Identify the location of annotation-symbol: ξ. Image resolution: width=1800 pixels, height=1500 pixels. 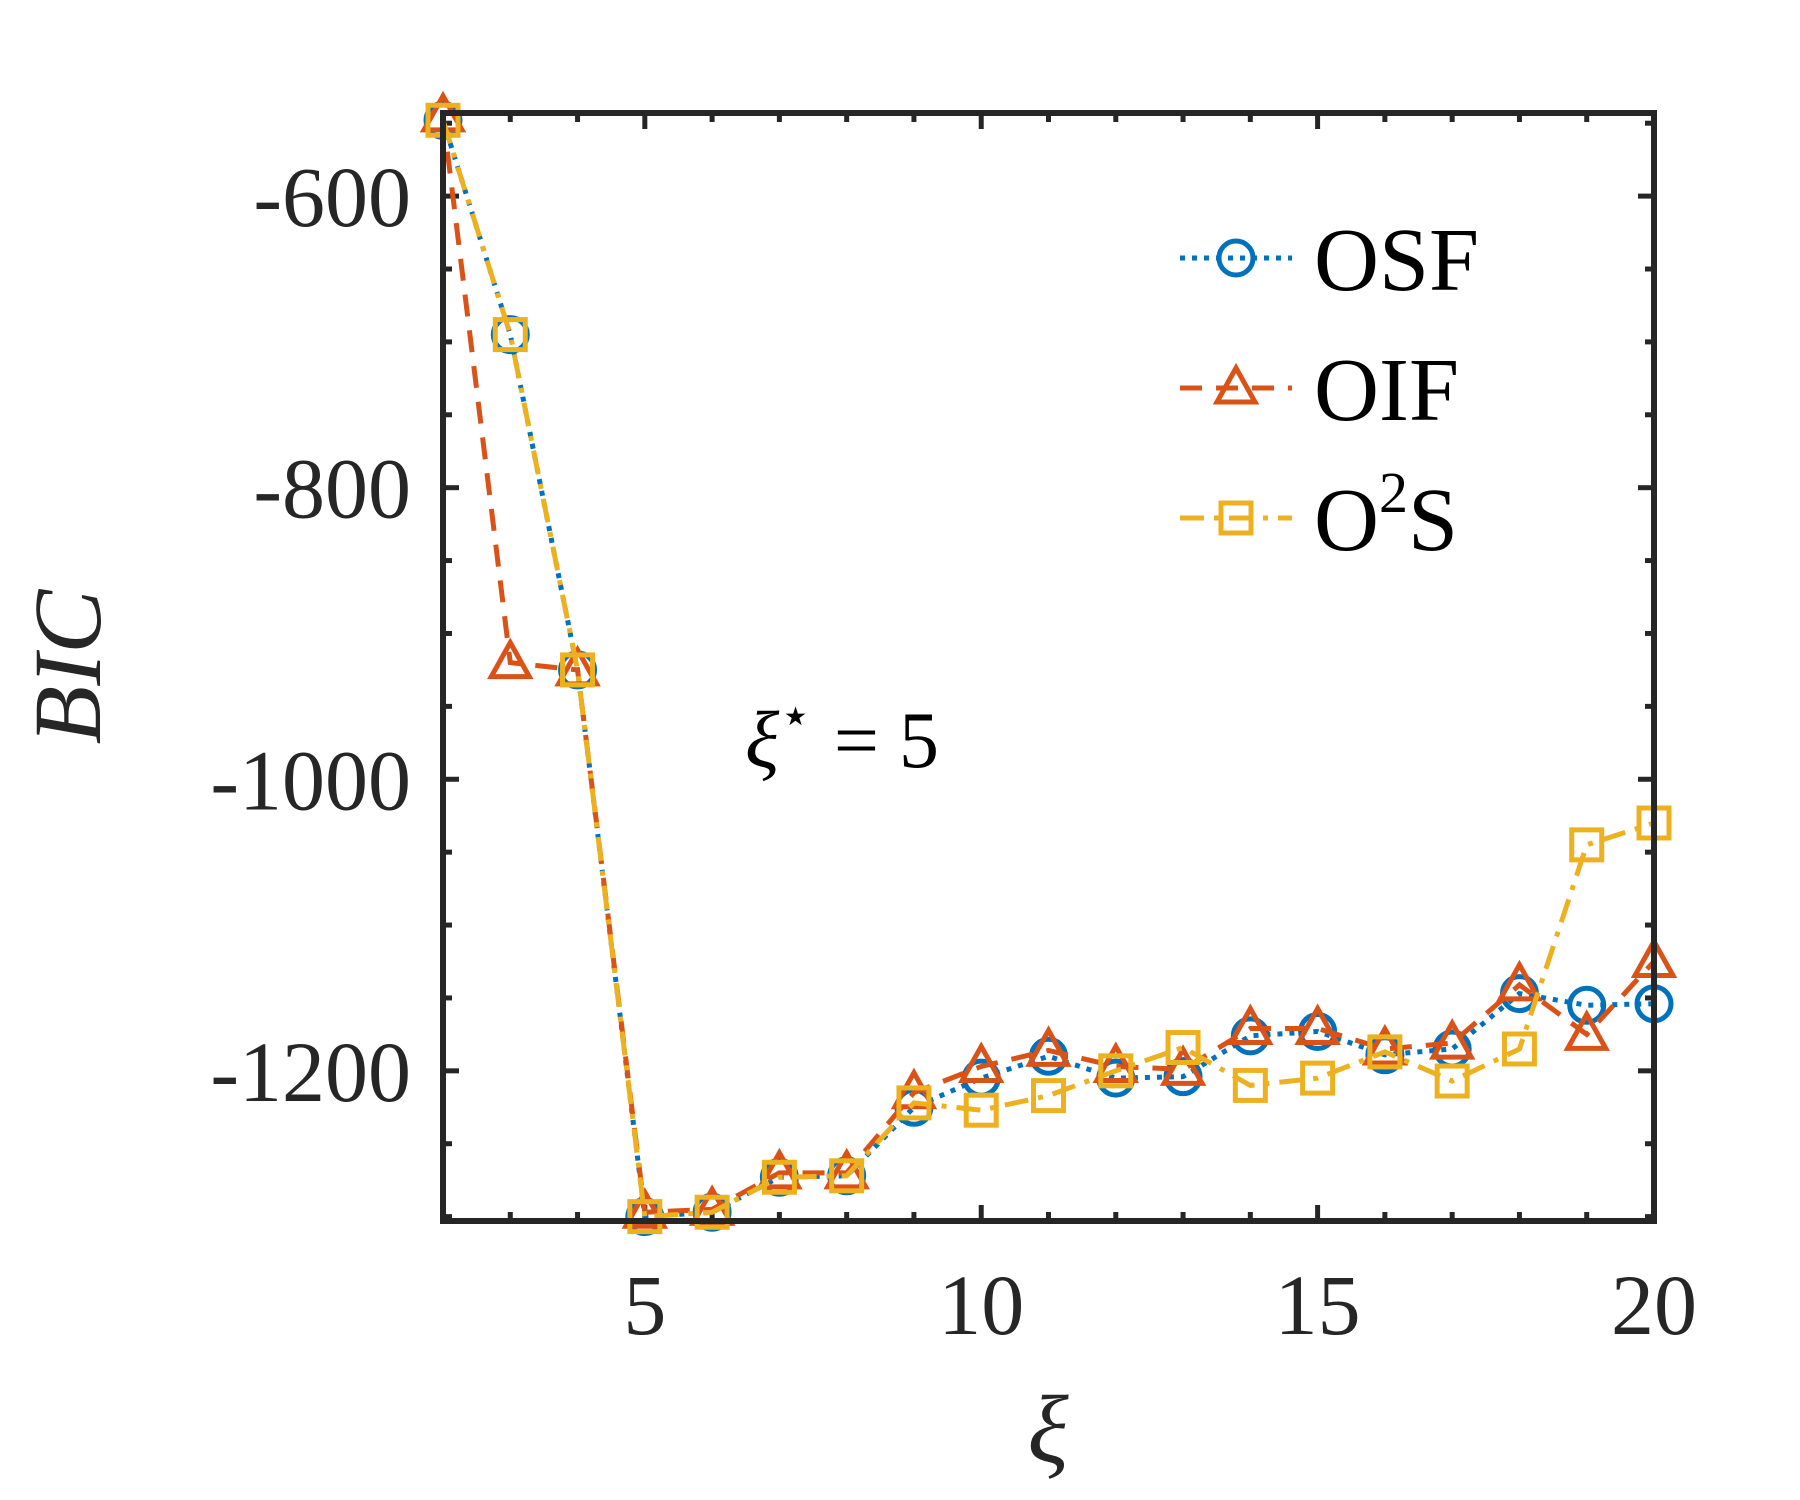
(762, 741).